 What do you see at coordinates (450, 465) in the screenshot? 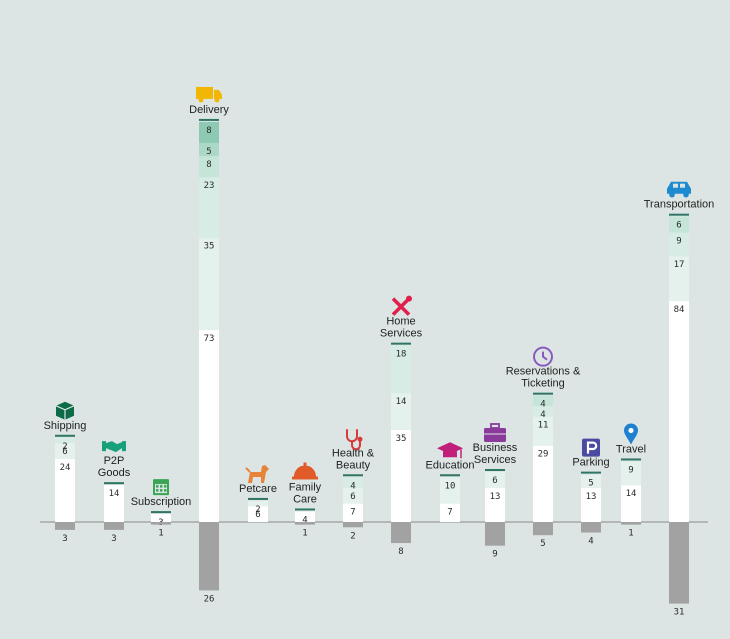
I see `category-label: Education` at bounding box center [450, 465].